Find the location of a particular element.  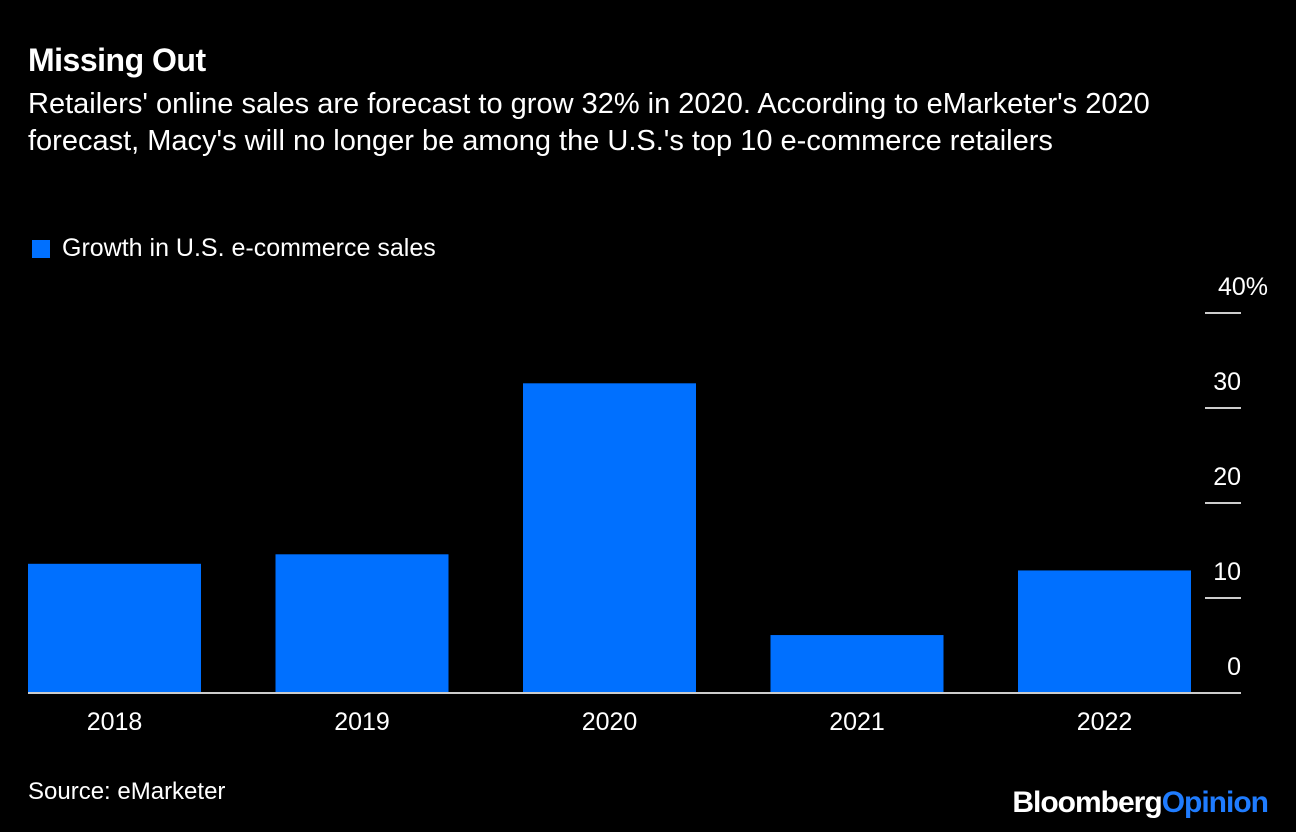

chart-title: Missing Out is located at coordinates (117, 60).